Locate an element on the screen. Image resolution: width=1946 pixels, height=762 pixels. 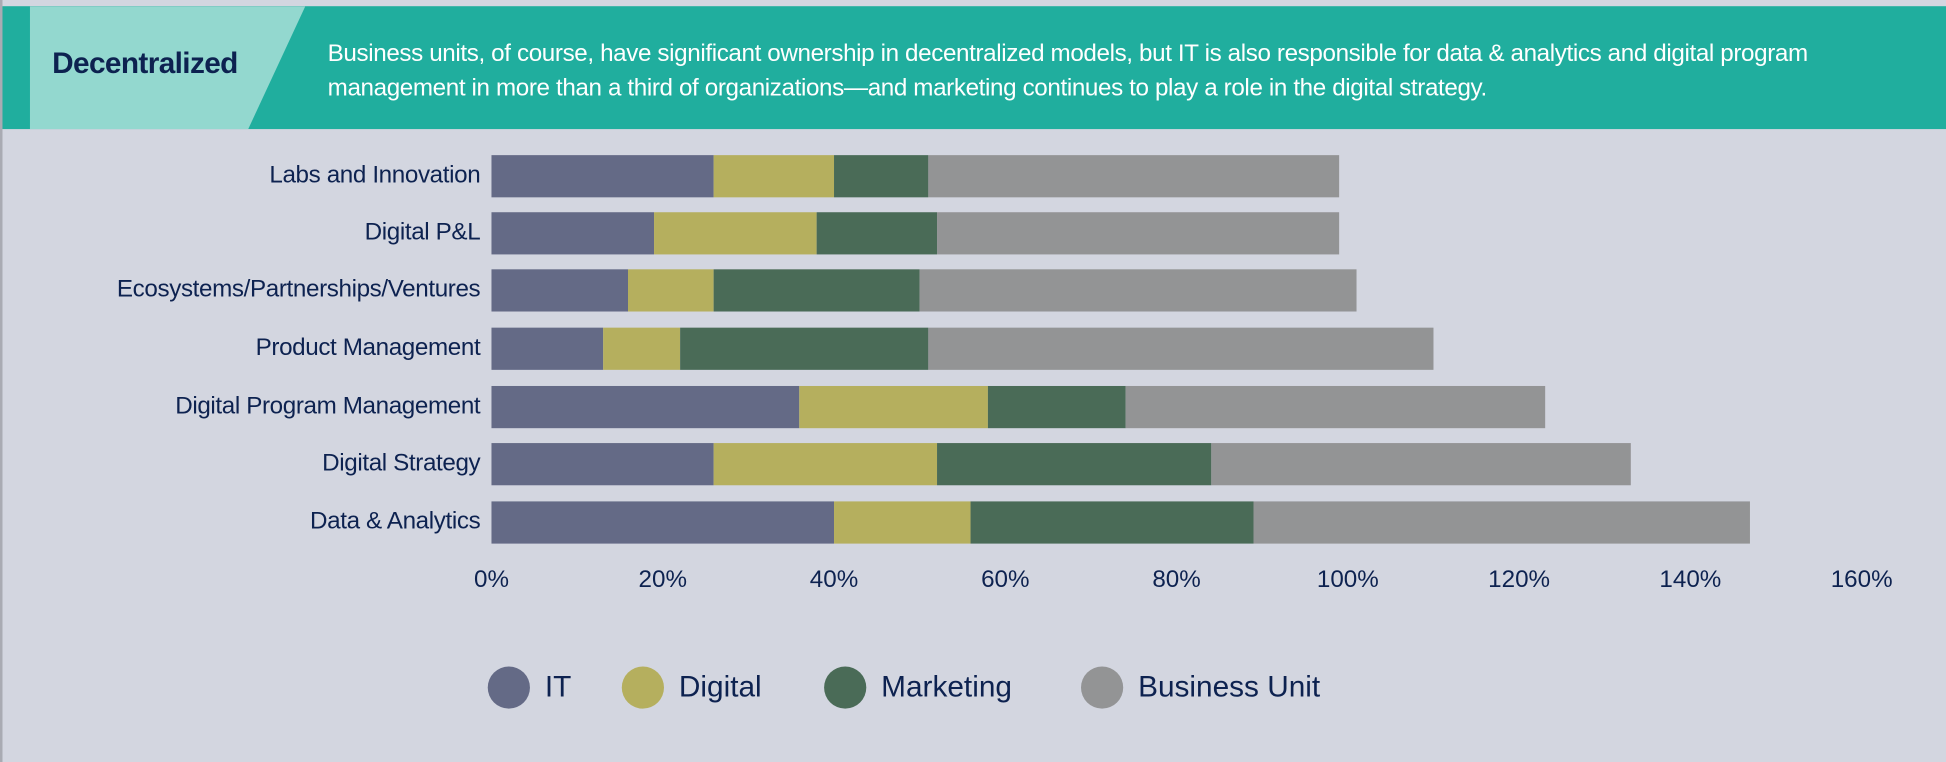
legend-item: Marketing is located at coordinates (918, 687).